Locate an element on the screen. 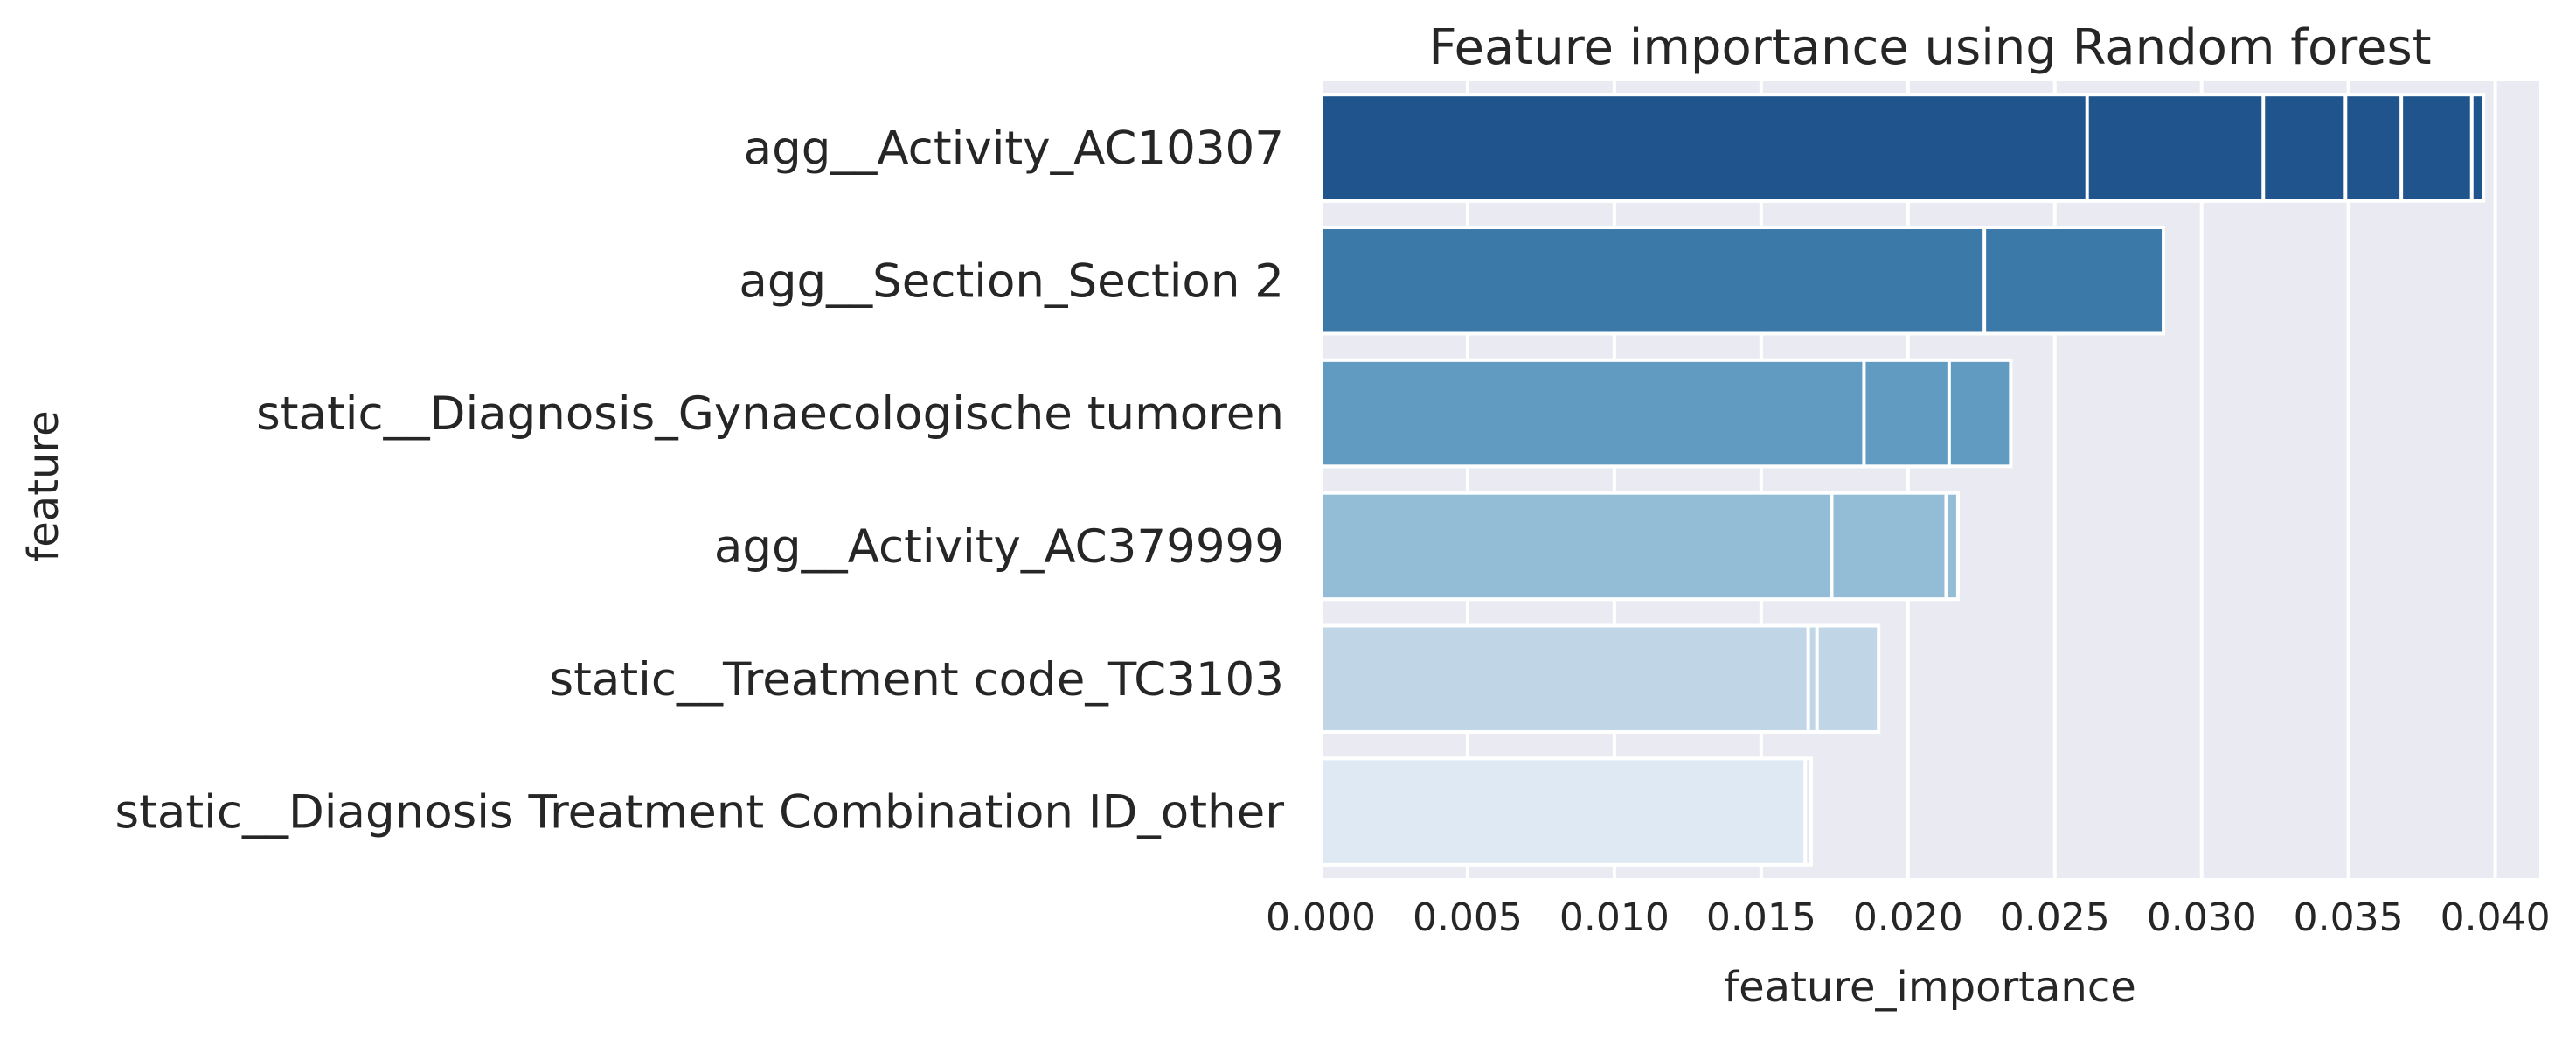 The width and height of the screenshot is (2576, 1038). chart-title: Feature importance using Random forest is located at coordinates (1930, 47).